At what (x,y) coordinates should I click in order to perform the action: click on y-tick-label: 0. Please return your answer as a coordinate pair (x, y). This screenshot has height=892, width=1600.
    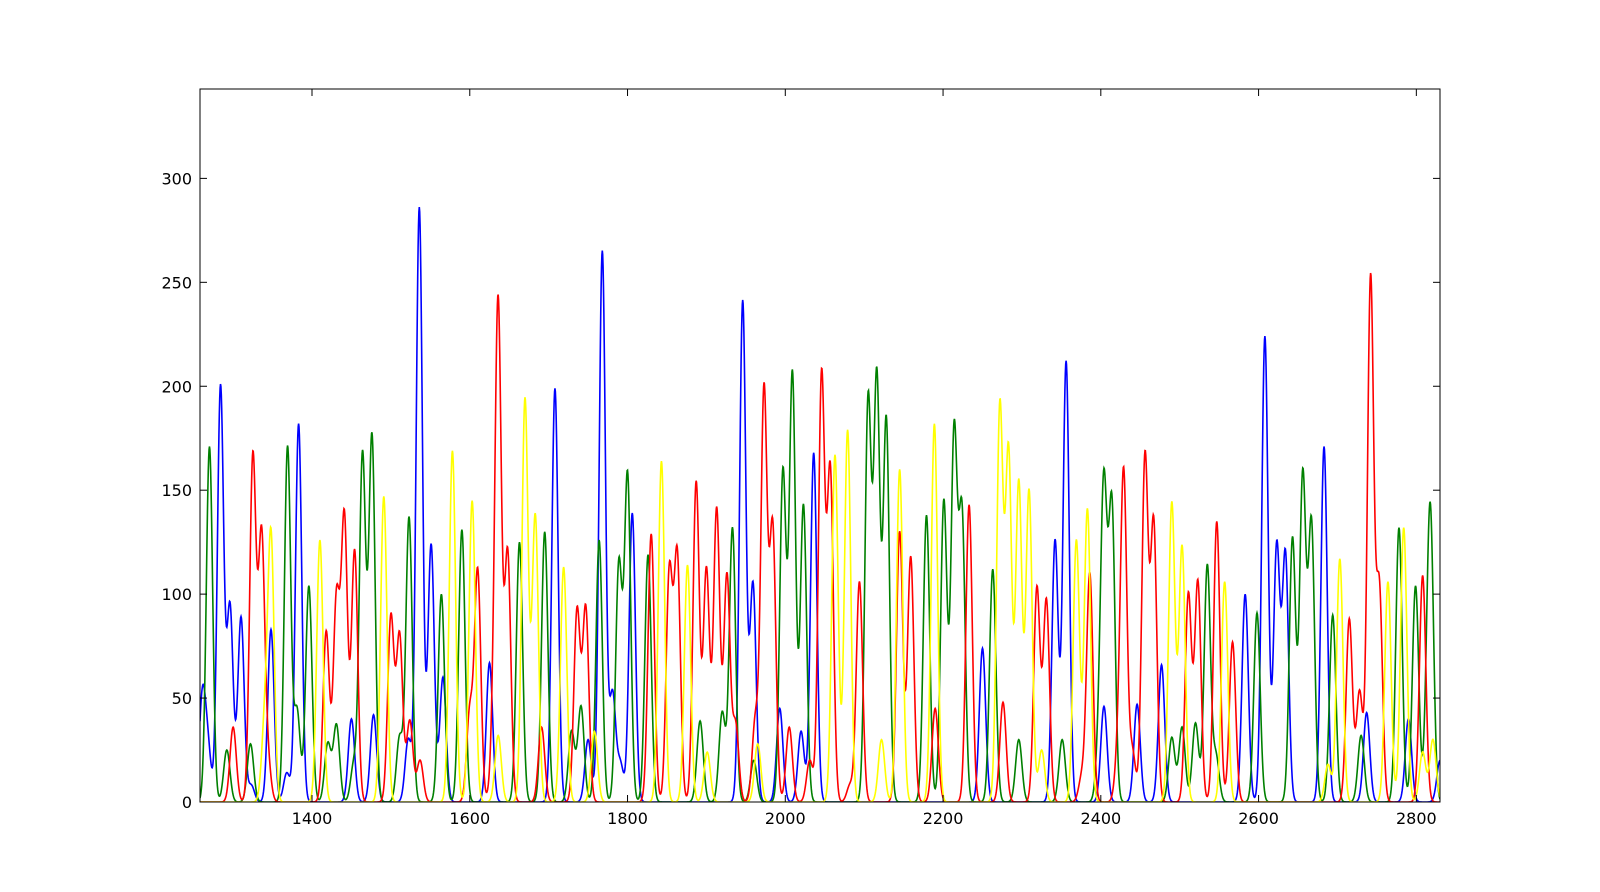
    Looking at the image, I should click on (187, 802).